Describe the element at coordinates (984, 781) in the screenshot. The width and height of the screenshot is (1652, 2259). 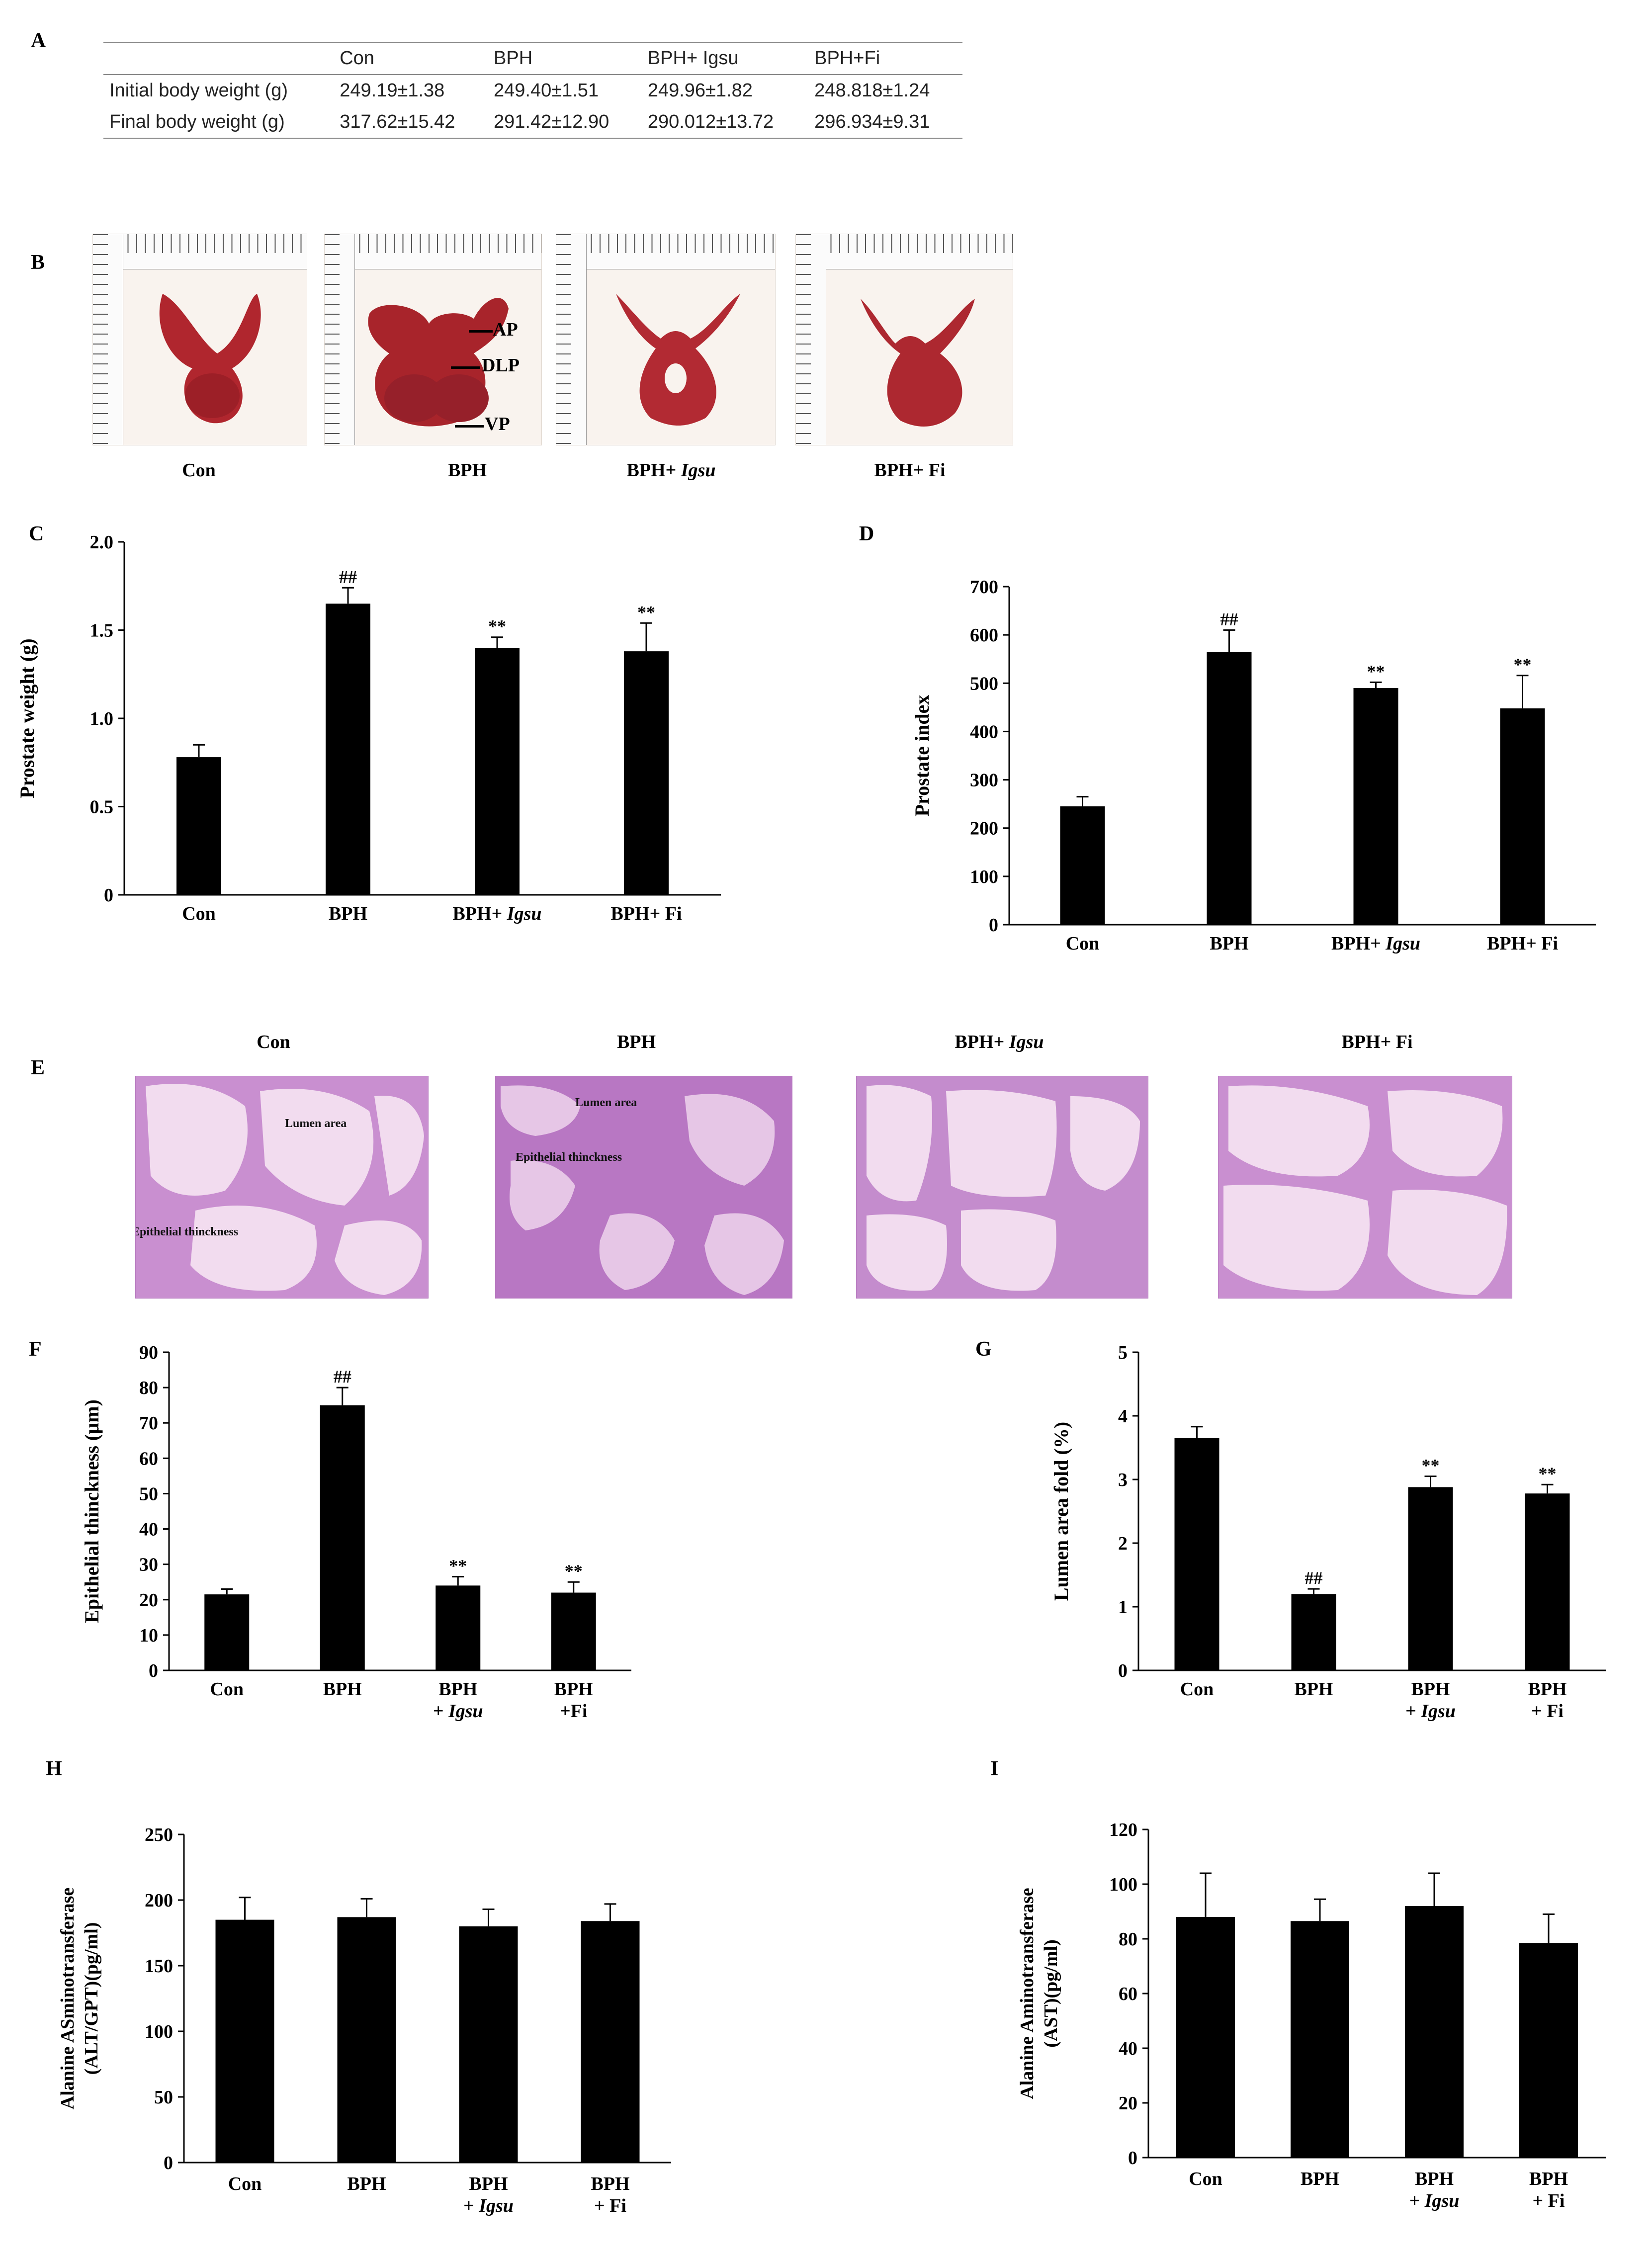
I see `y-tick-label: 300` at that location.